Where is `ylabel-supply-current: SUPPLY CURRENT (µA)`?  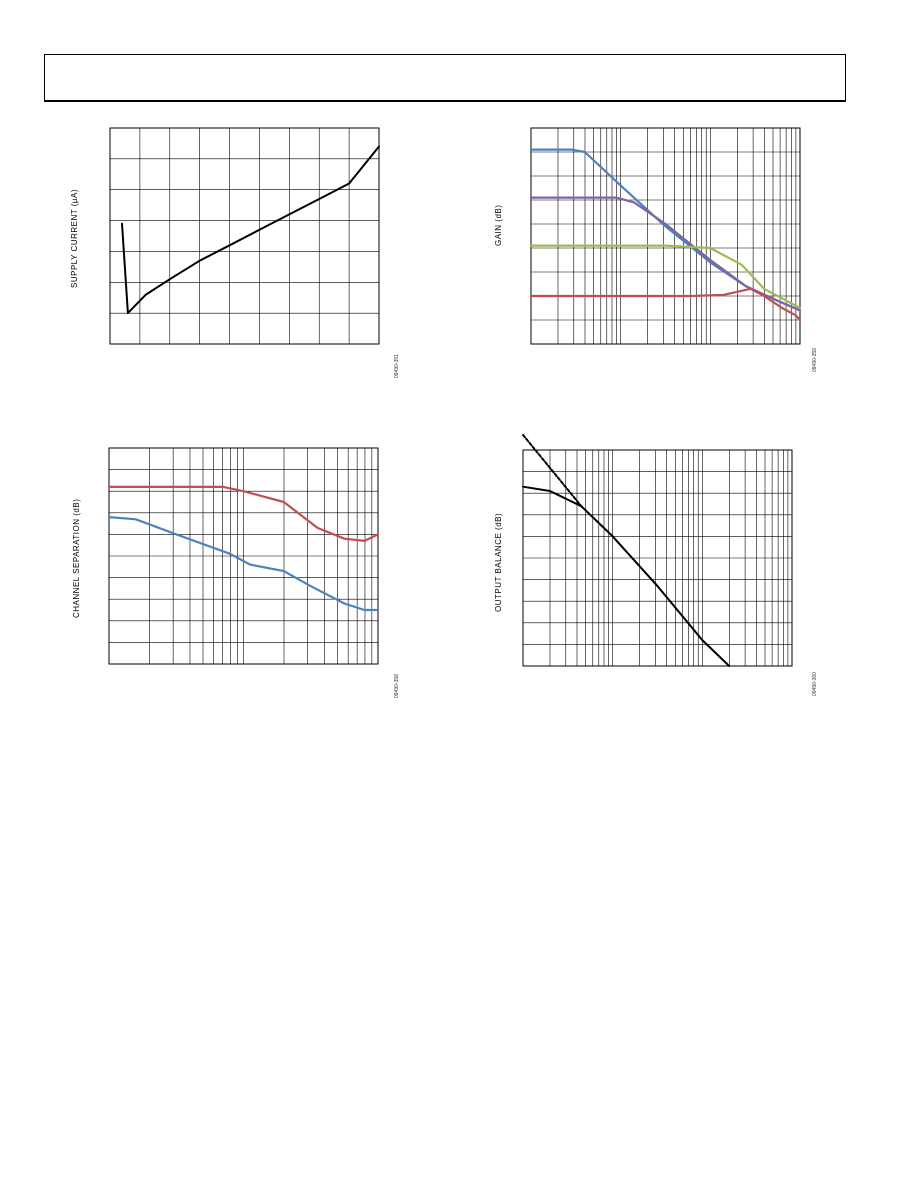 ylabel-supply-current: SUPPLY CURRENT (µA) is located at coordinates (74, 238).